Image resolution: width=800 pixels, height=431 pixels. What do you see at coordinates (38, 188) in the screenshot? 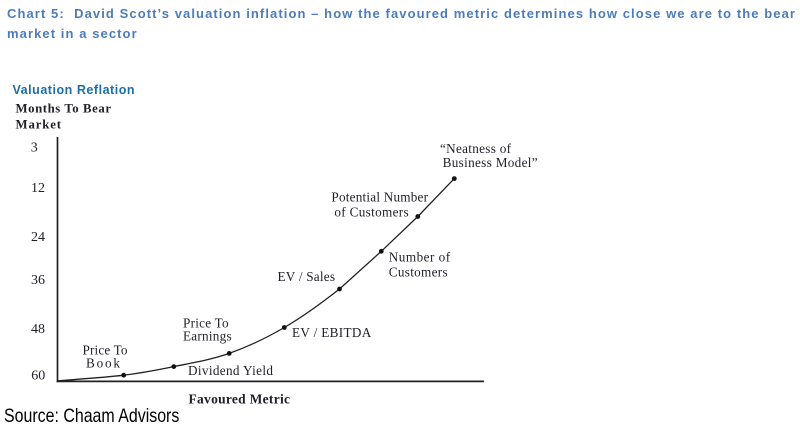
I see `svg-text: 12` at bounding box center [38, 188].